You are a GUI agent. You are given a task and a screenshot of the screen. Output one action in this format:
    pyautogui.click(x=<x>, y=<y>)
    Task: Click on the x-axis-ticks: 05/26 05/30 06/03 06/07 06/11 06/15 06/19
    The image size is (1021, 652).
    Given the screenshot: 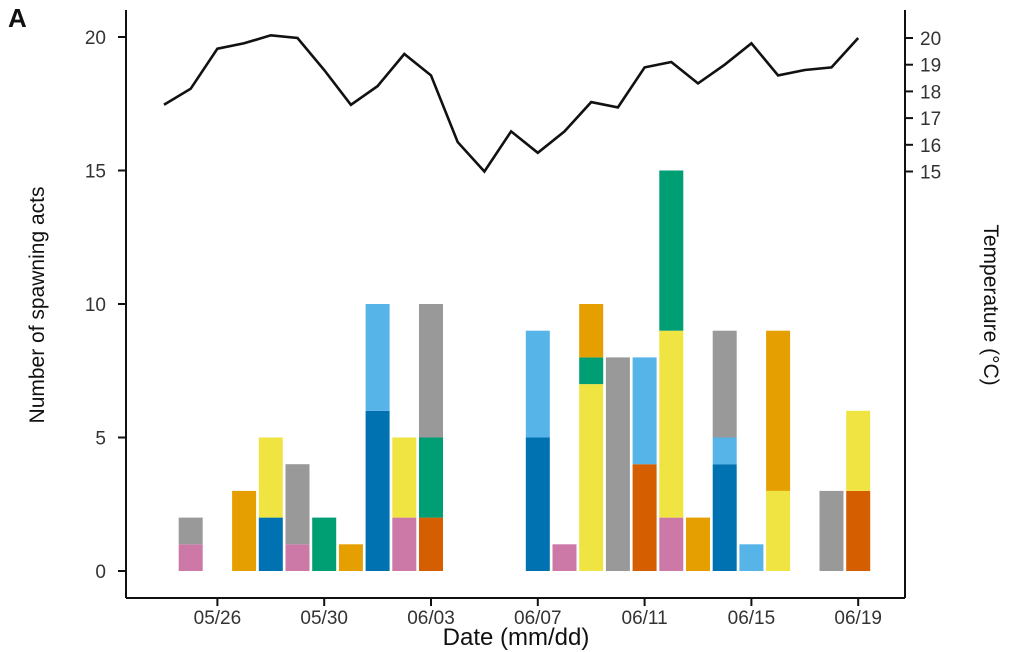 What is the action you would take?
    pyautogui.click(x=538, y=613)
    